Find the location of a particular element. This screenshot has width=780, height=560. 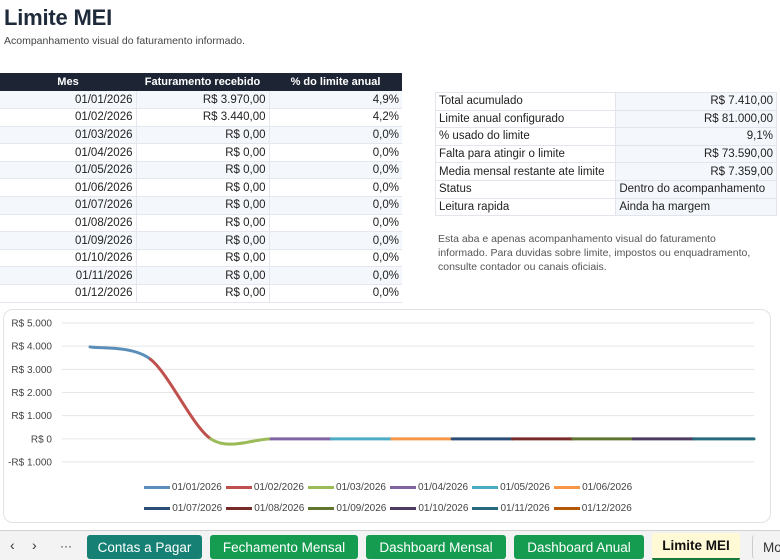

summary-value: R$ 7.410,00 is located at coordinates (696, 101).